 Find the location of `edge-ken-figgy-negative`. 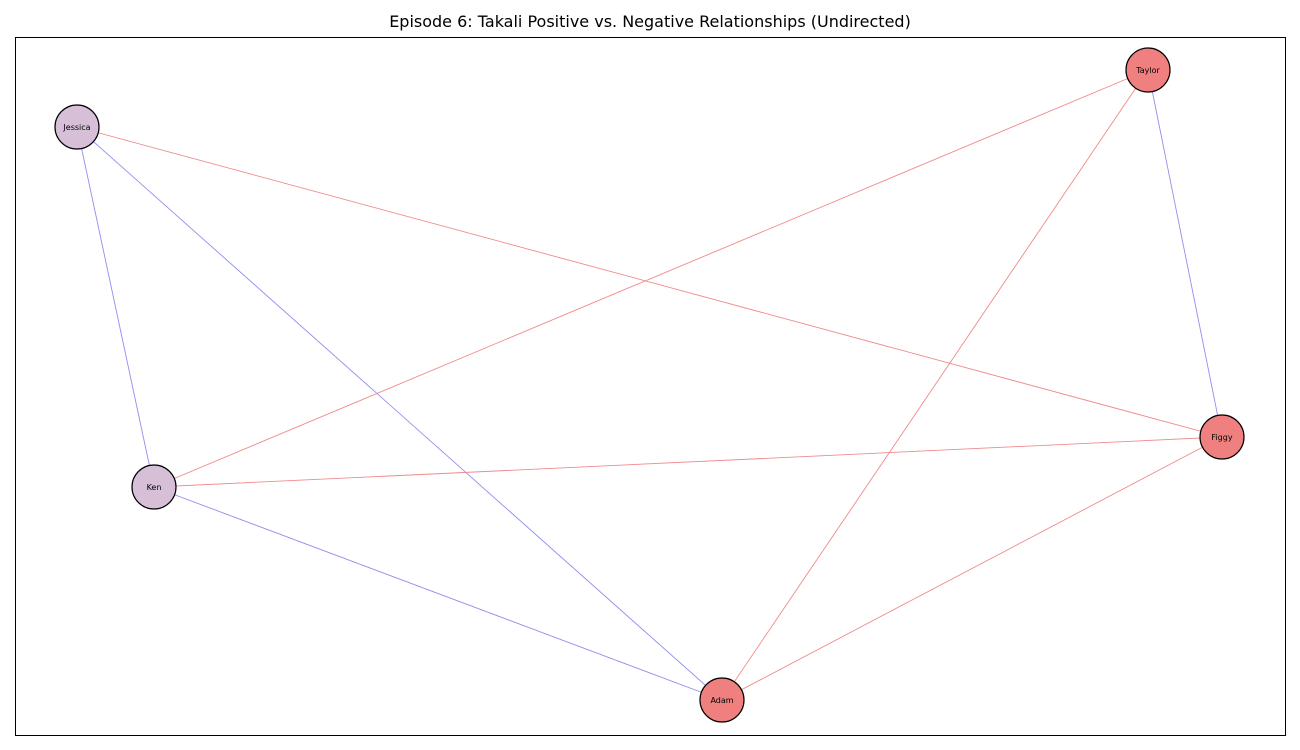

edge-ken-figgy-negative is located at coordinates (688, 462).